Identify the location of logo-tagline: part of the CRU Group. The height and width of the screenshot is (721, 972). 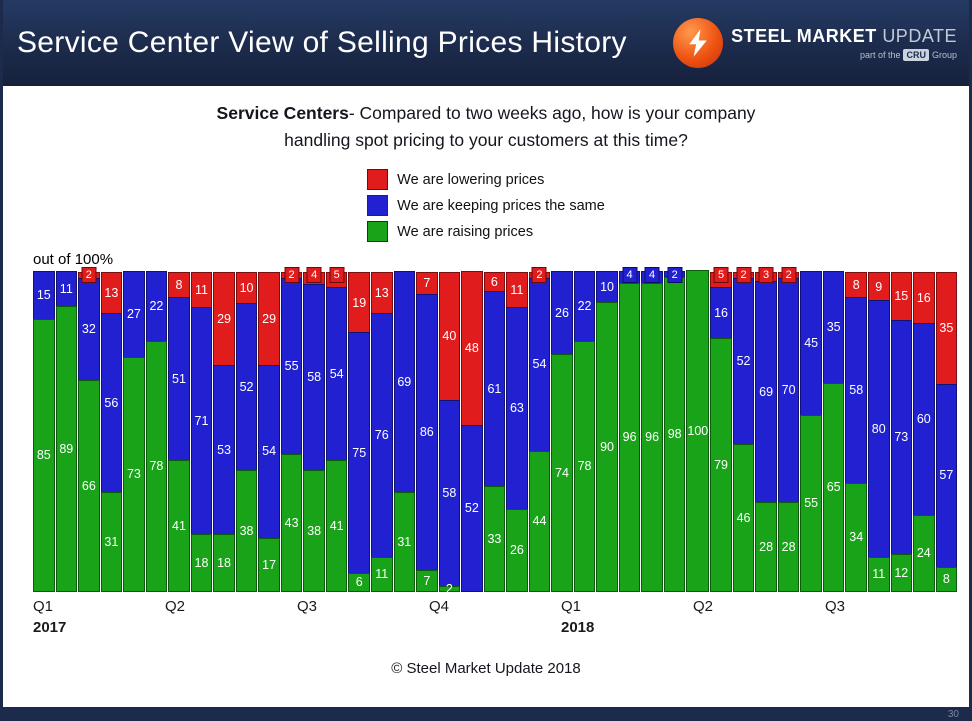
(844, 54).